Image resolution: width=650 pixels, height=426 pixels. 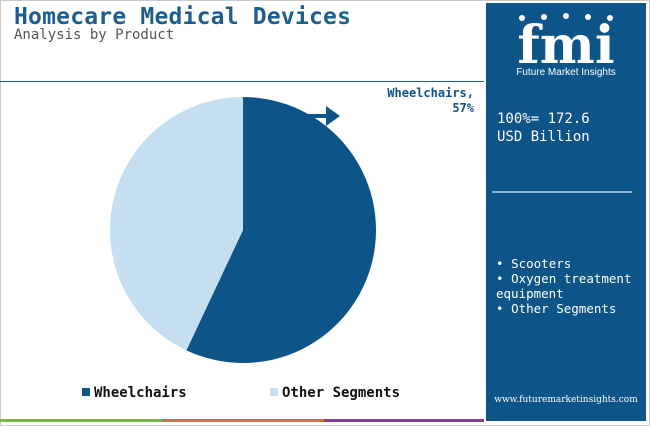 I want to click on legend-swatch-wheelchairs, so click(x=86, y=392).